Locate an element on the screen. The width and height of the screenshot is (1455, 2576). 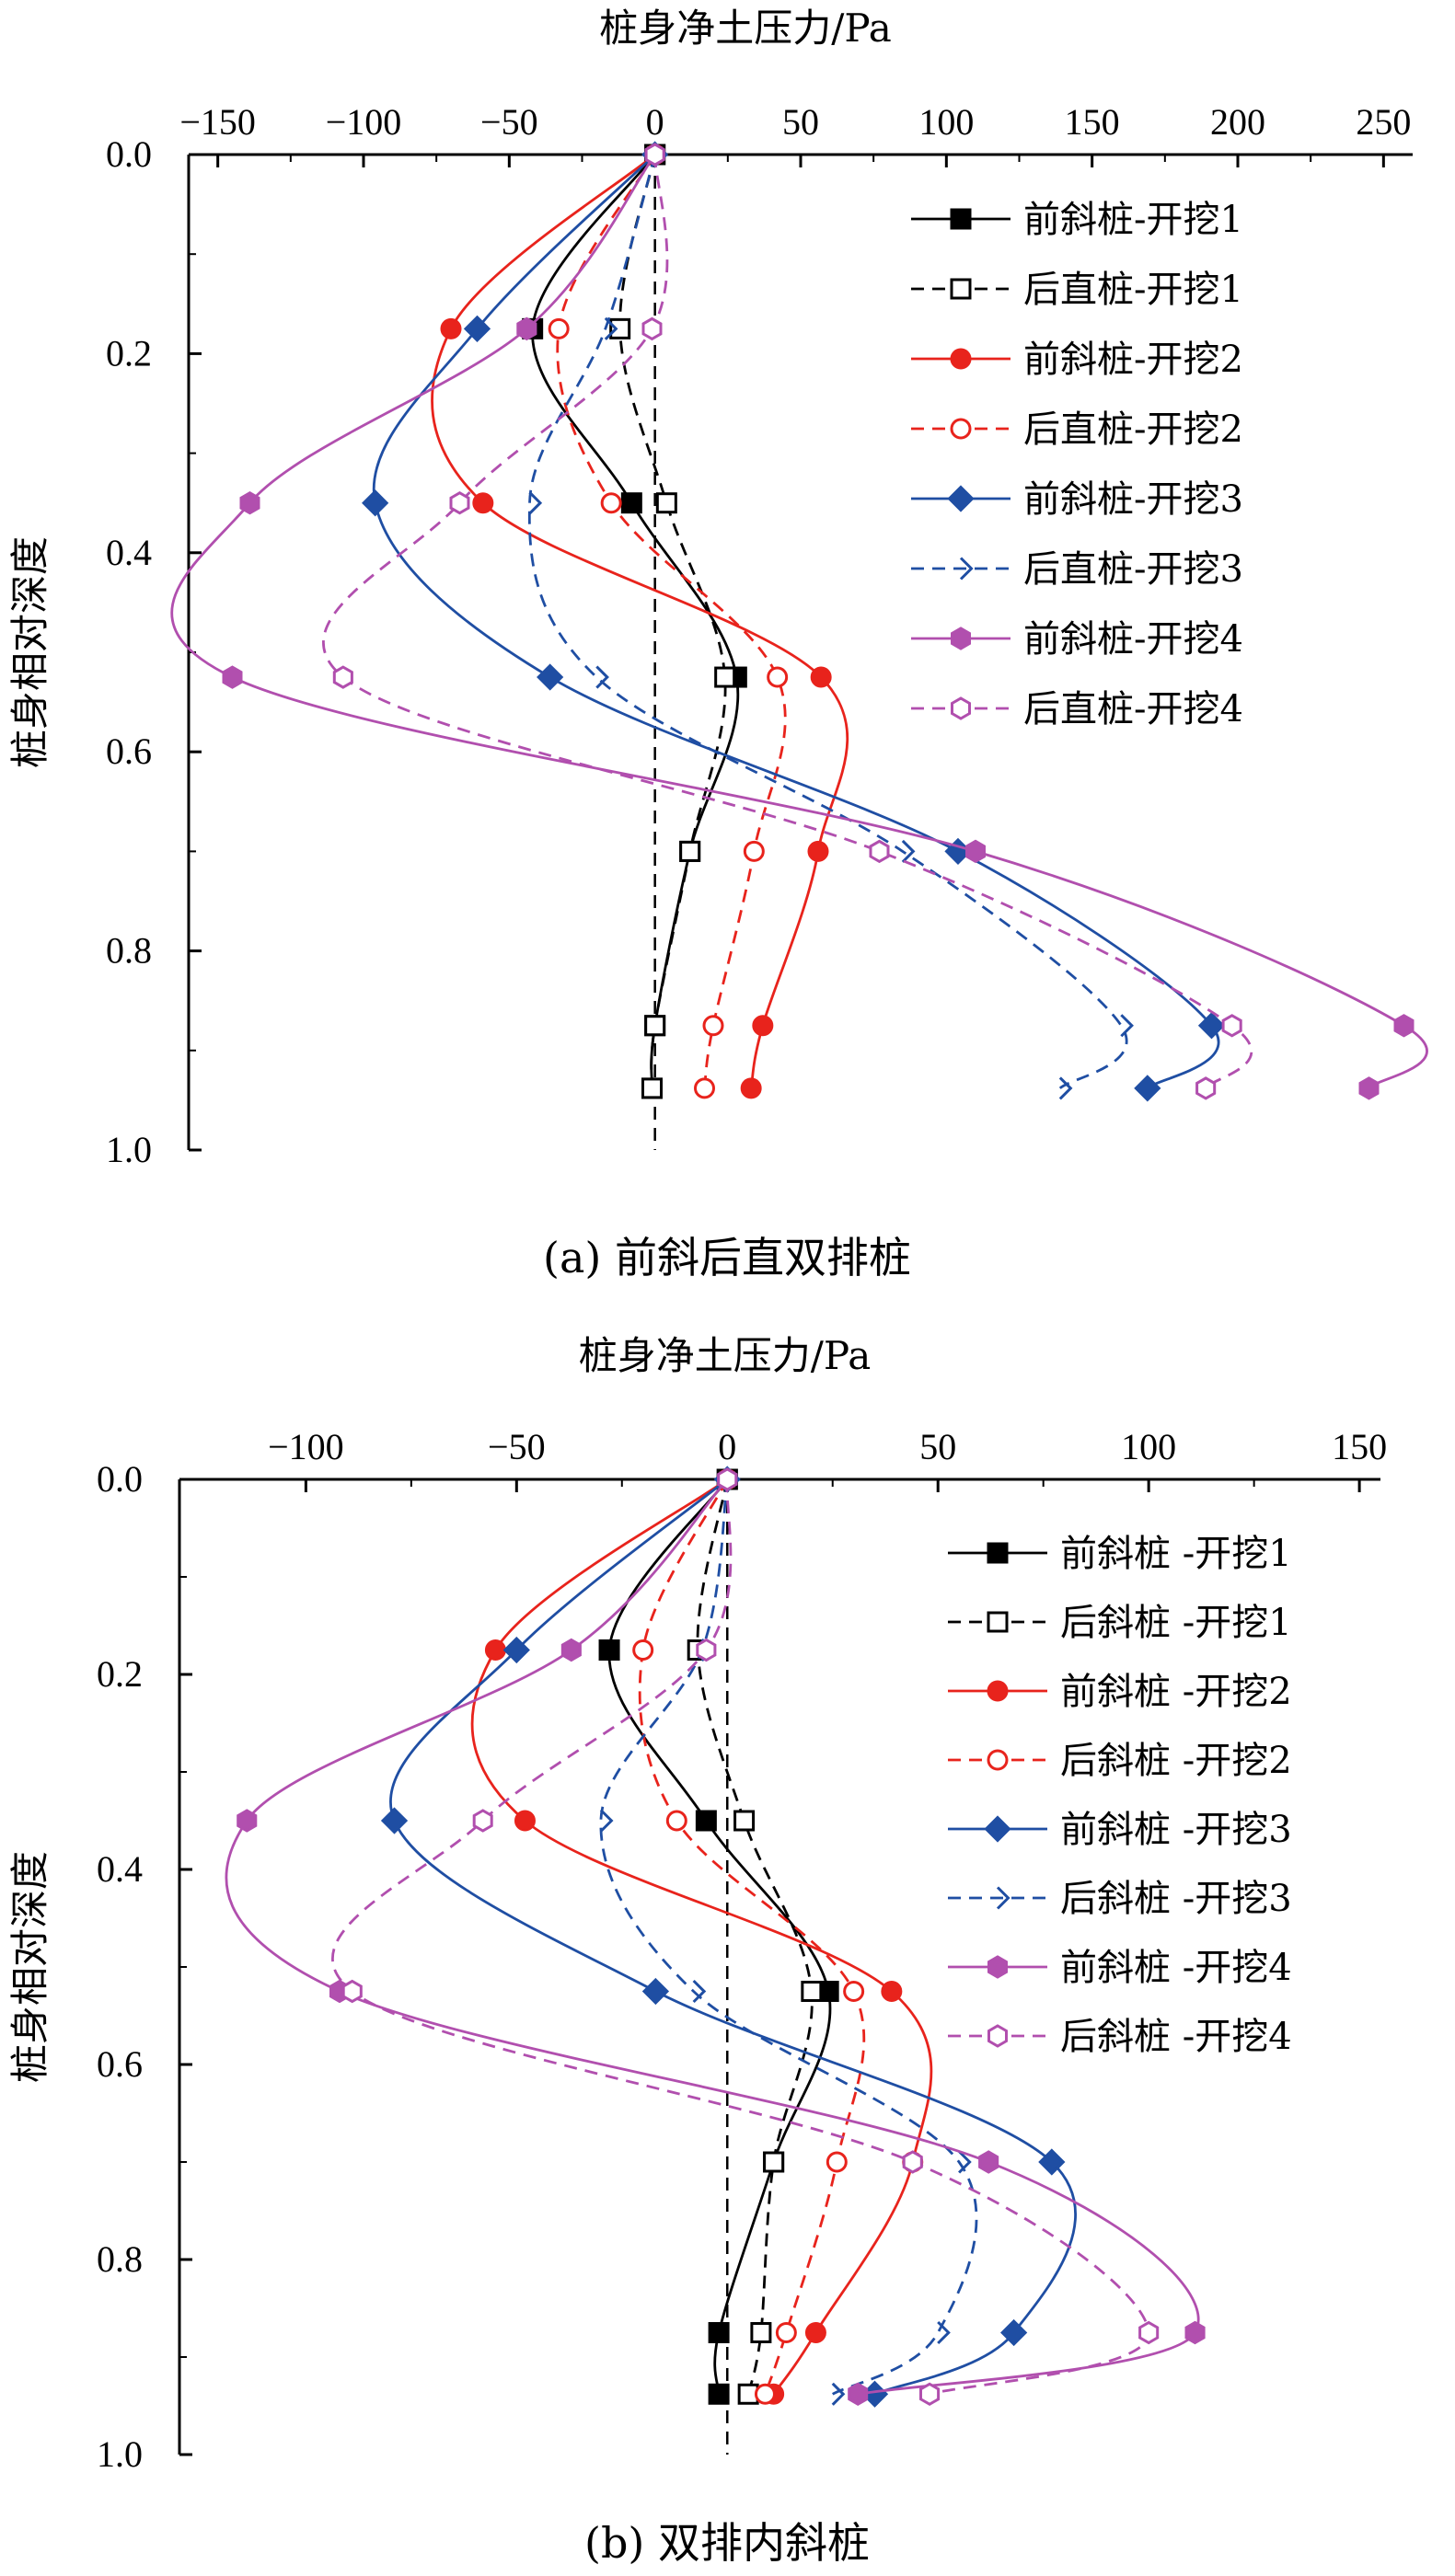
legend-label: 前斜桩-开挖2 is located at coordinates (1133, 360).